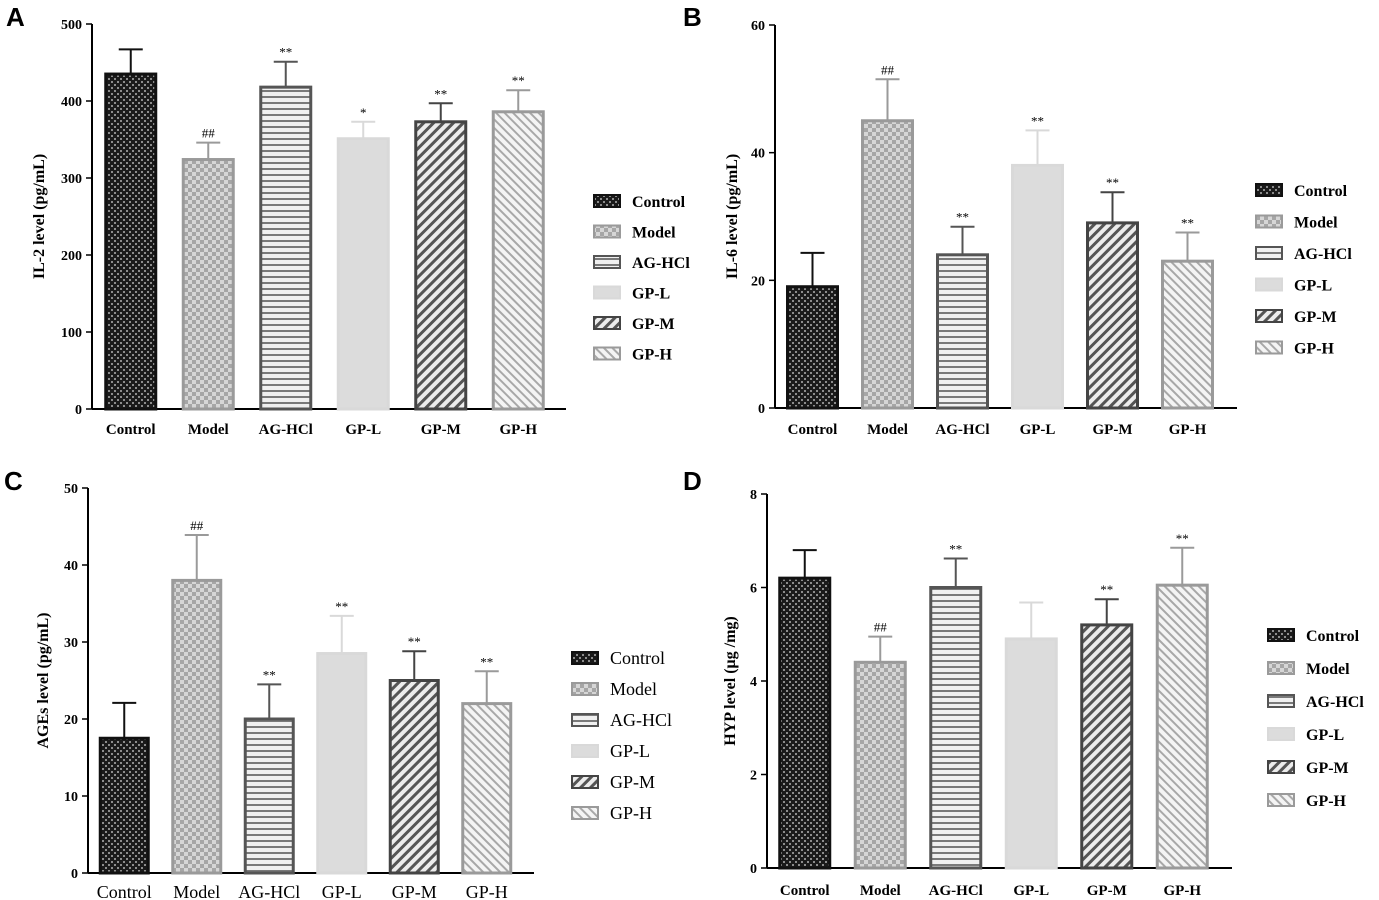  I want to click on y-tick-label: 10, so click(71, 797).